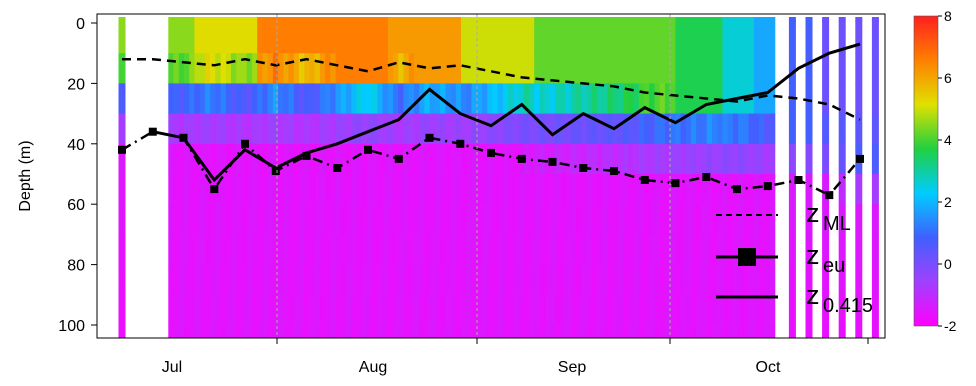 The image size is (976, 386). I want to click on colorbar: 8 6 4 2 0 -2, so click(935, 171).